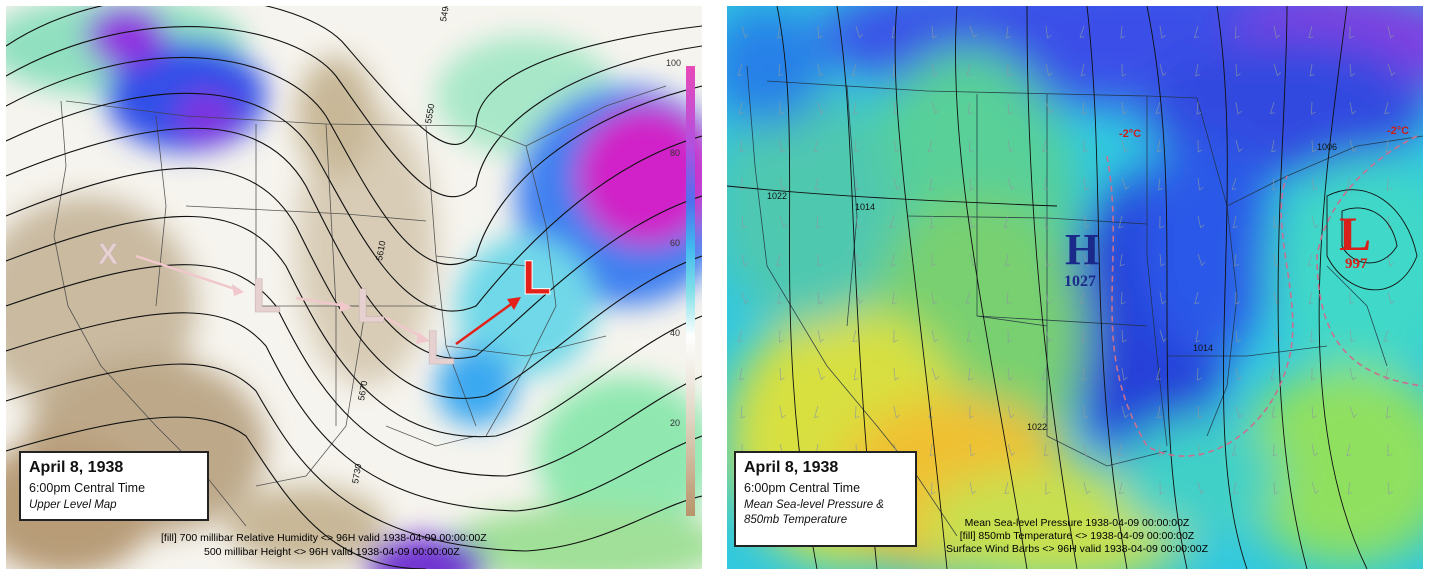 Image resolution: width=1440 pixels, height=576 pixels. What do you see at coordinates (73, 505) in the screenshot?
I see `map-subtitle: Upper Level Map` at bounding box center [73, 505].